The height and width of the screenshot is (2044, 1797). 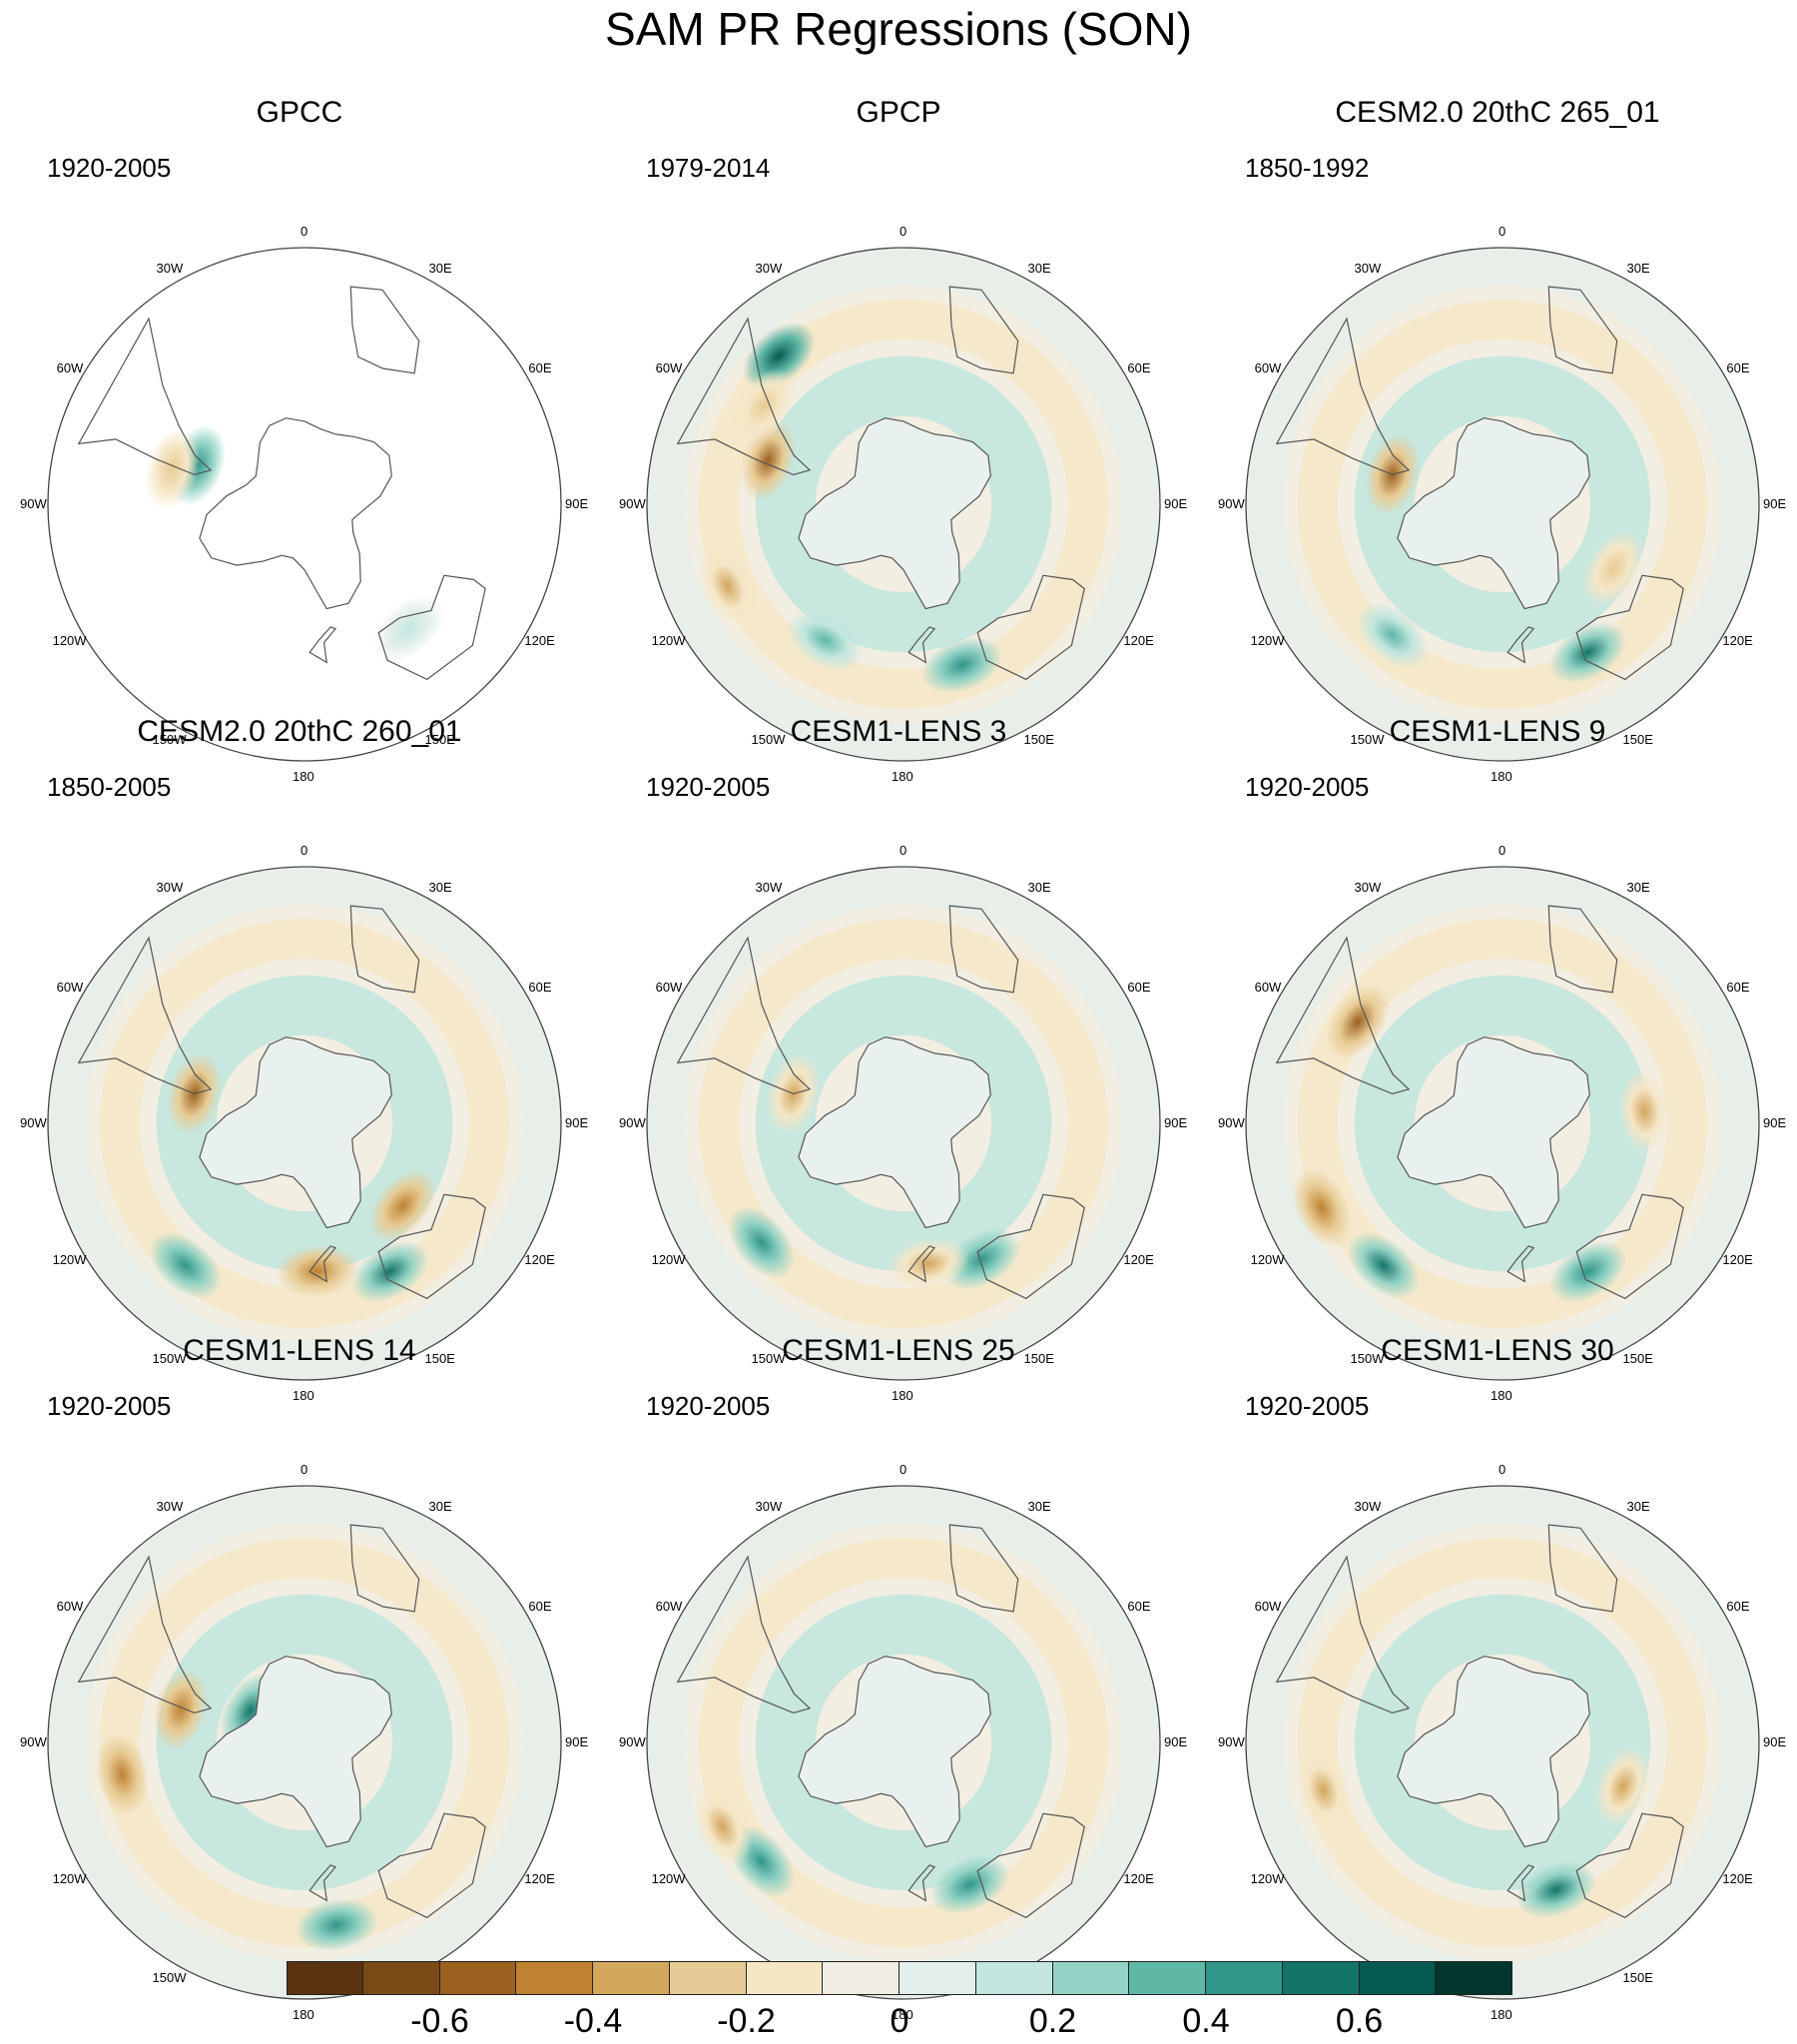 I want to click on outer-ring, so click(x=903, y=1123).